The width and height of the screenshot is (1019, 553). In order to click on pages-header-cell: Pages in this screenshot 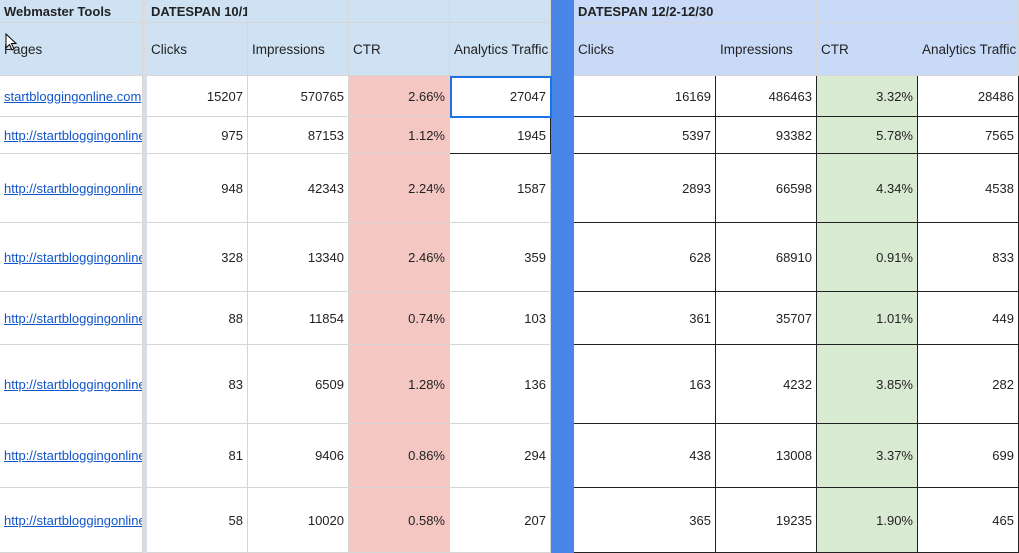, I will do `click(71, 49)`.